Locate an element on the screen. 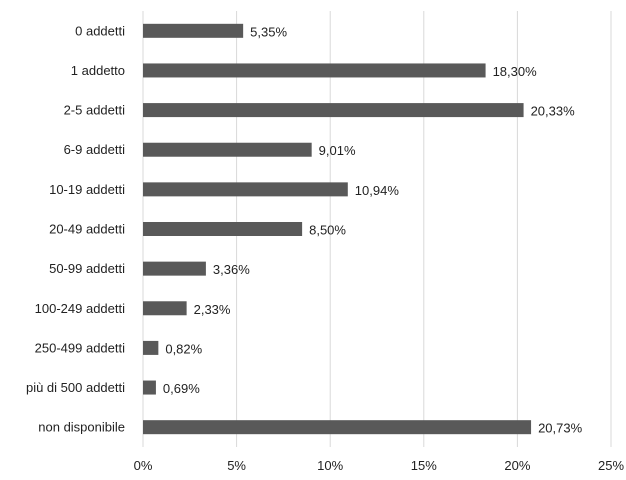  x-tick-label: 10% is located at coordinates (330, 465).